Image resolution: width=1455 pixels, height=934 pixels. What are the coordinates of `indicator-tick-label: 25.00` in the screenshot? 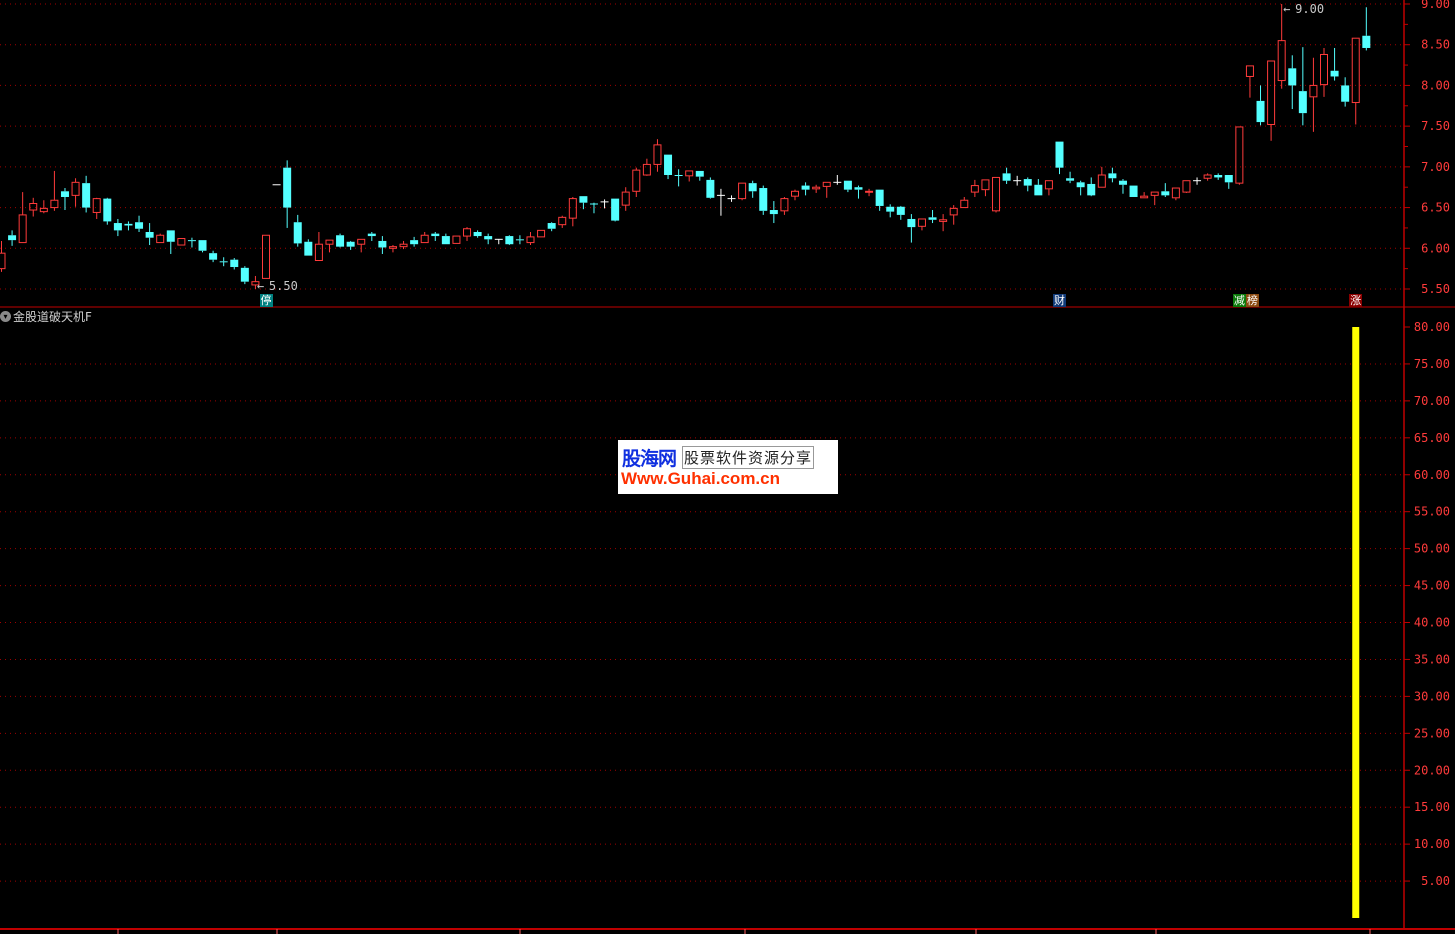 It's located at (1432, 733).